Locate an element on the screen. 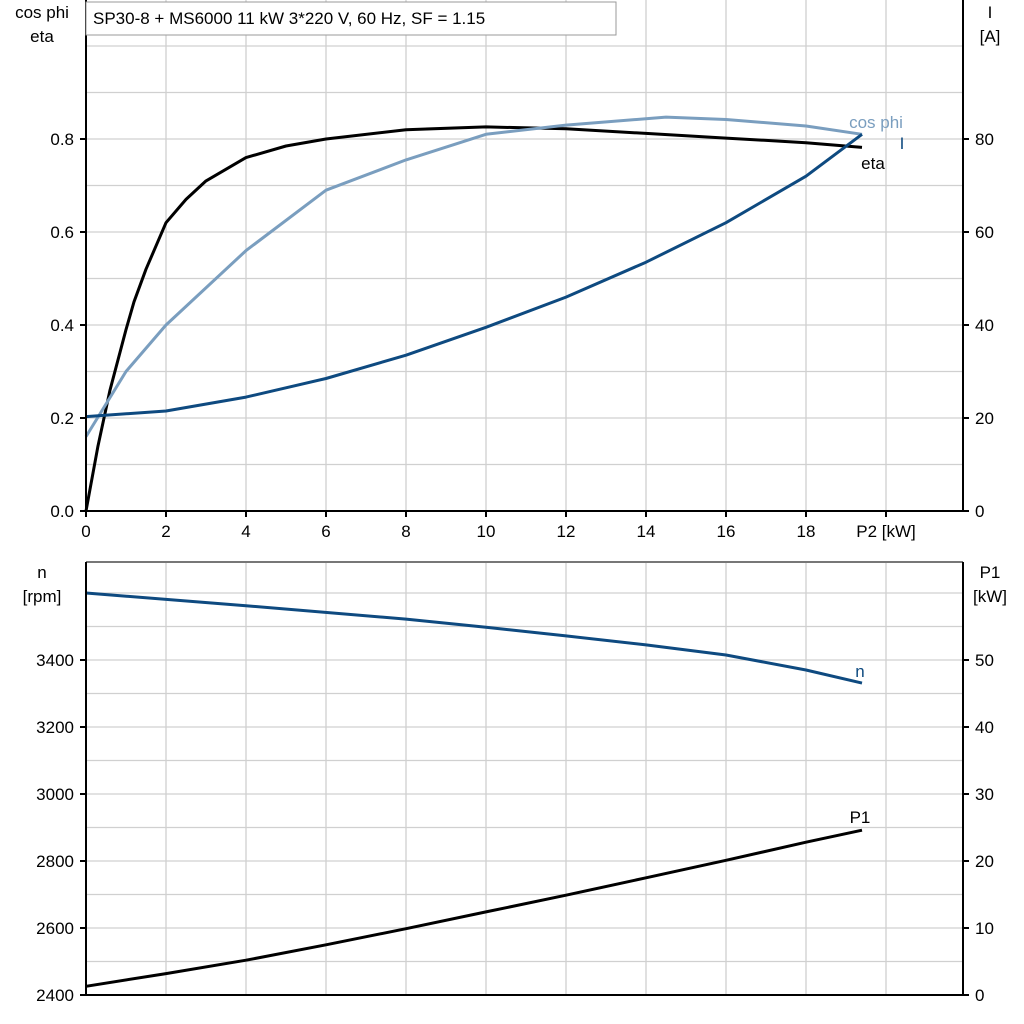 The height and width of the screenshot is (1024, 1024). y-tick-label-left: 0.4 is located at coordinates (62, 325).